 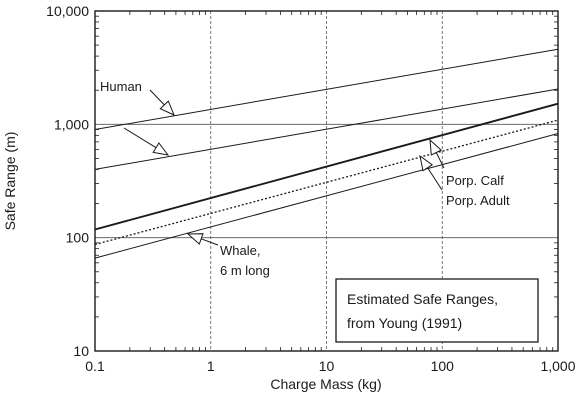 What do you see at coordinates (121, 86) in the screenshot?
I see `annotation-human: Human` at bounding box center [121, 86].